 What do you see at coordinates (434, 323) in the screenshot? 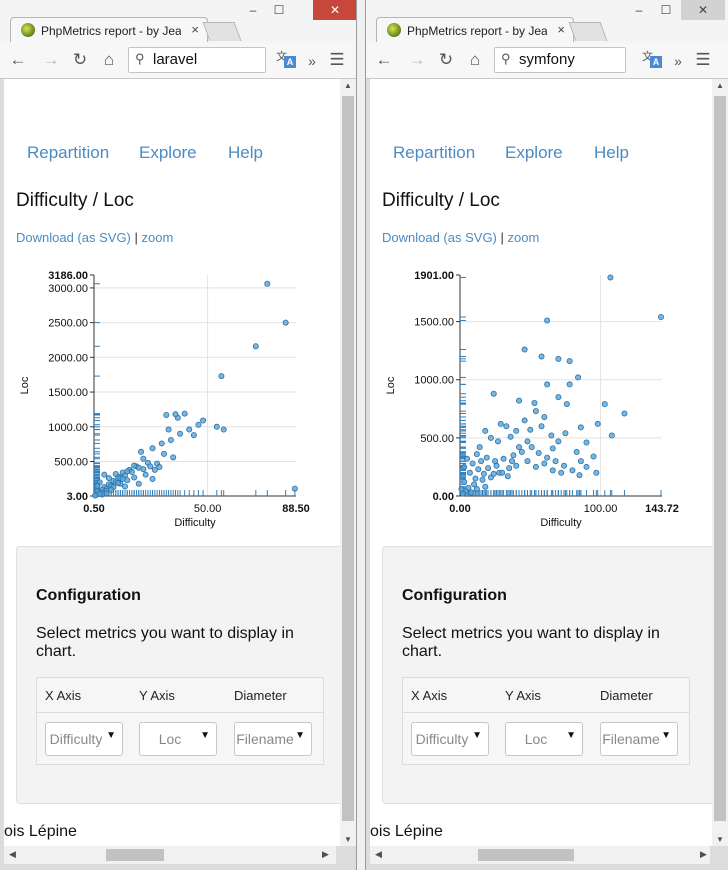
I see `y-tick-label: 1500.00` at bounding box center [434, 323].